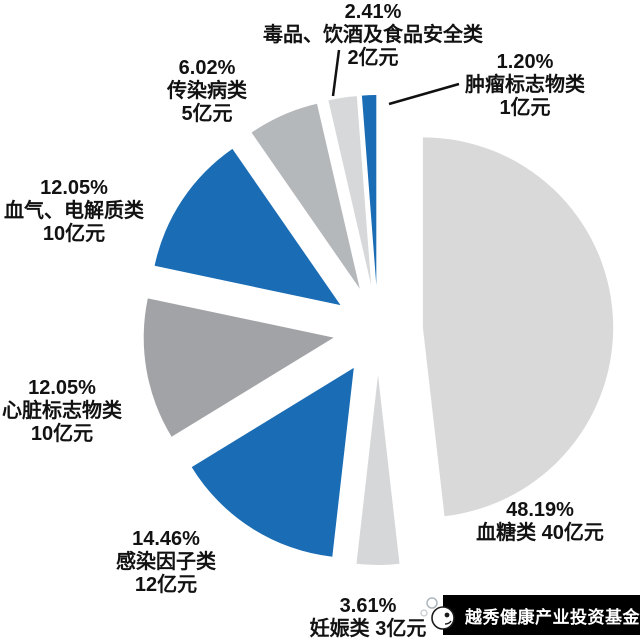 The image size is (640, 644). I want to click on label-ganran-value: 12亿元, so click(166, 585).